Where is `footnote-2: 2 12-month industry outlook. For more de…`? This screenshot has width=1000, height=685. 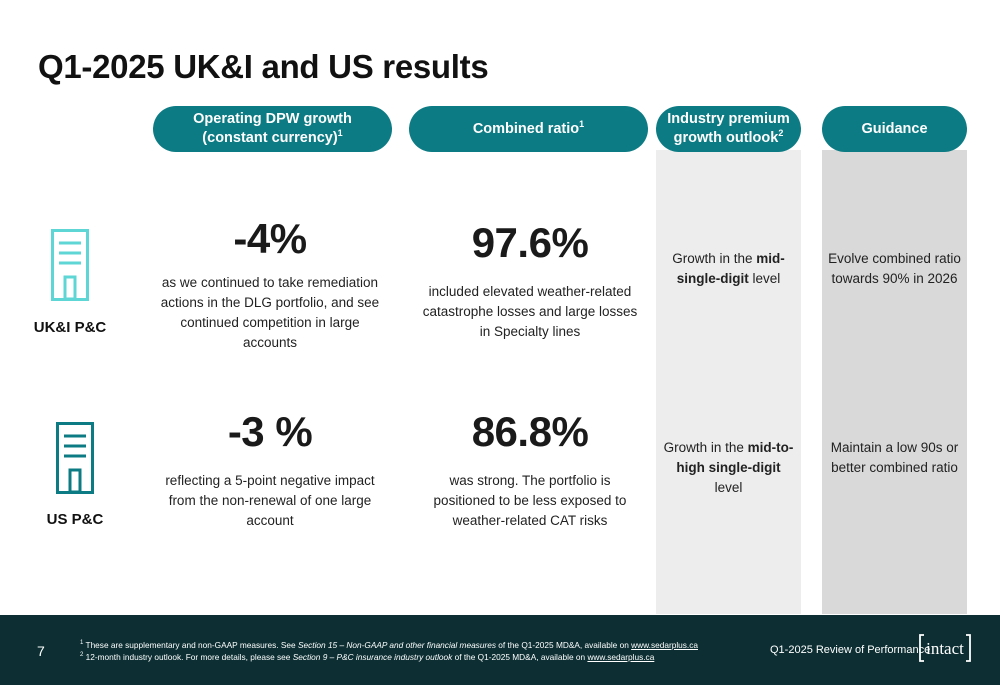
footnote-2: 2 12-month industry outlook. For more de… is located at coordinates (389, 657).